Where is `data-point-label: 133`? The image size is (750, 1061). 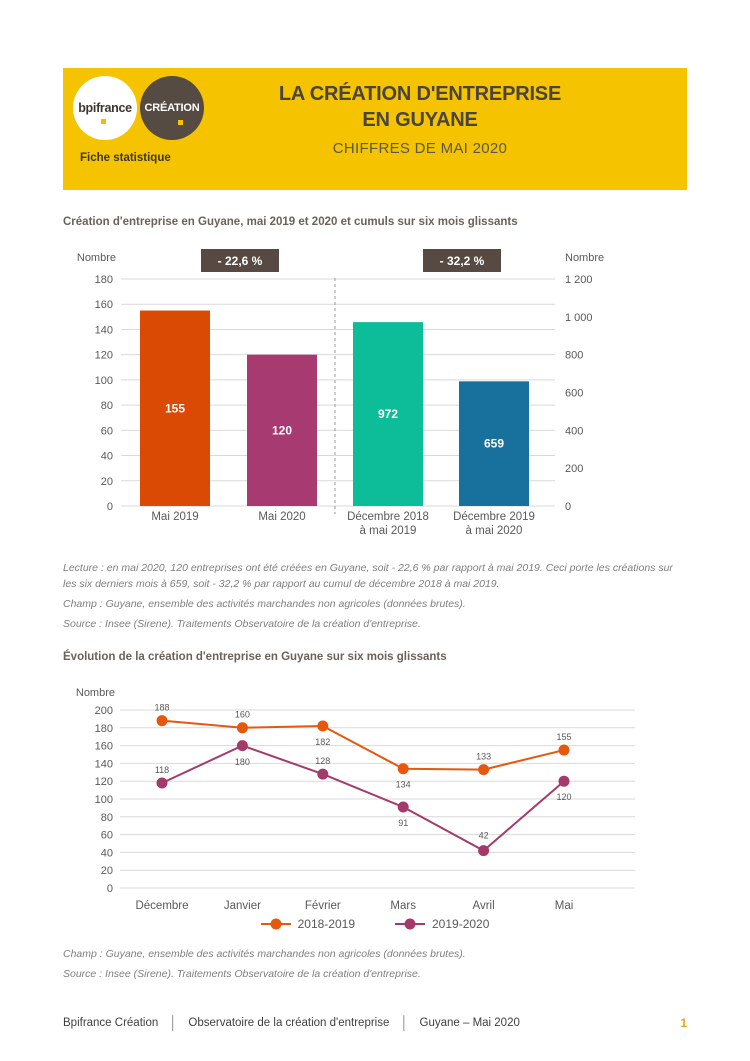 data-point-label: 133 is located at coordinates (483, 757).